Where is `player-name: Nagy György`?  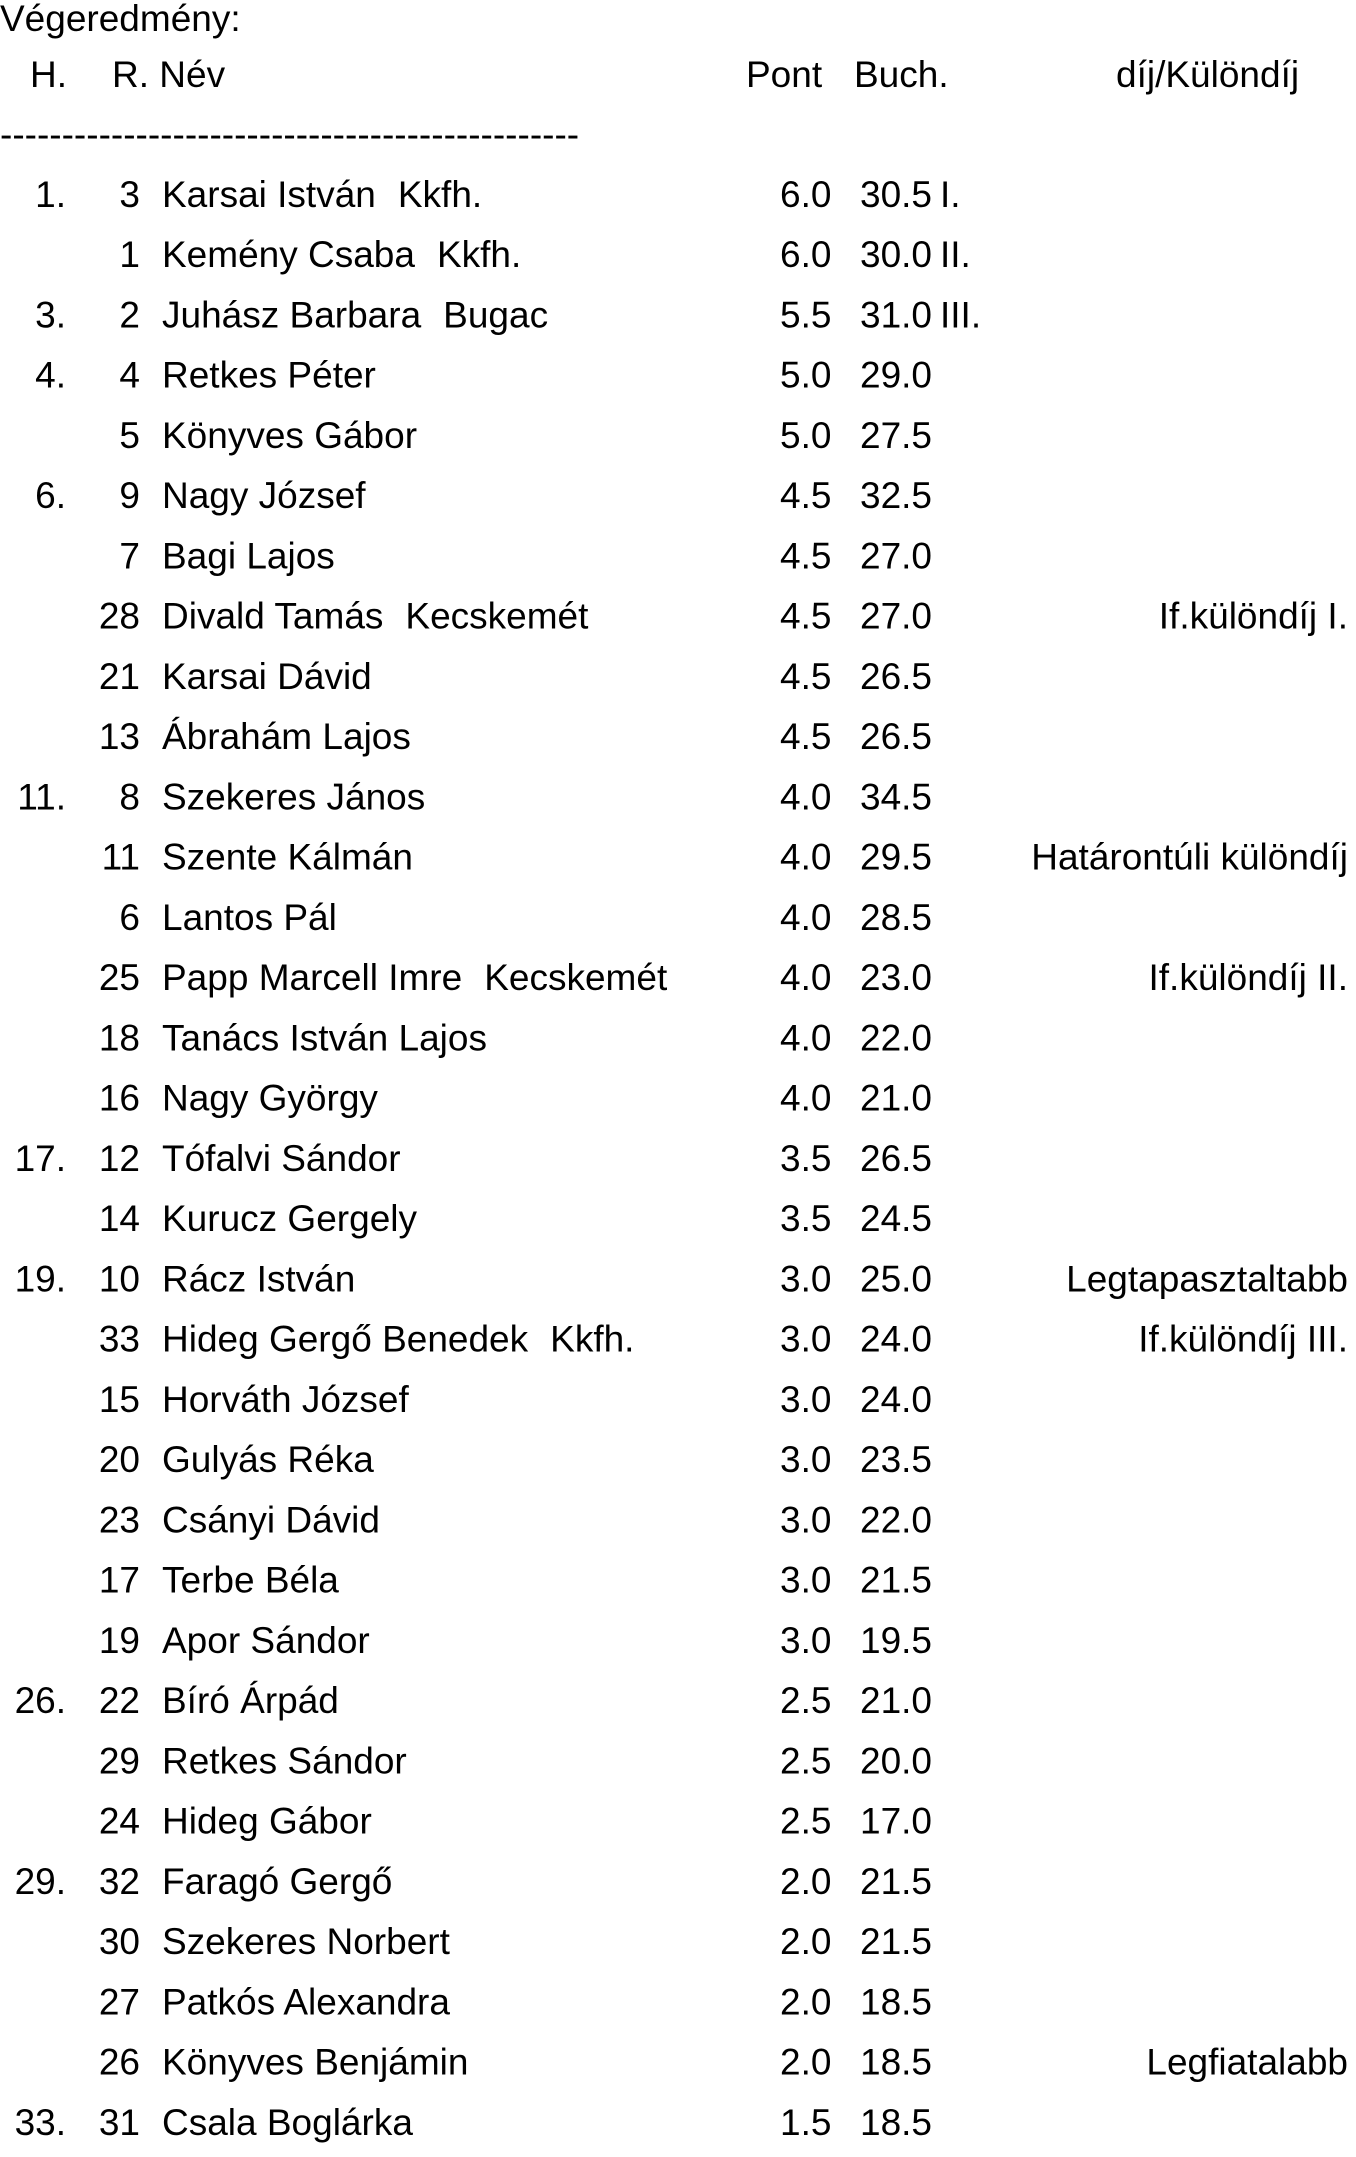 player-name: Nagy György is located at coordinates (270, 1098).